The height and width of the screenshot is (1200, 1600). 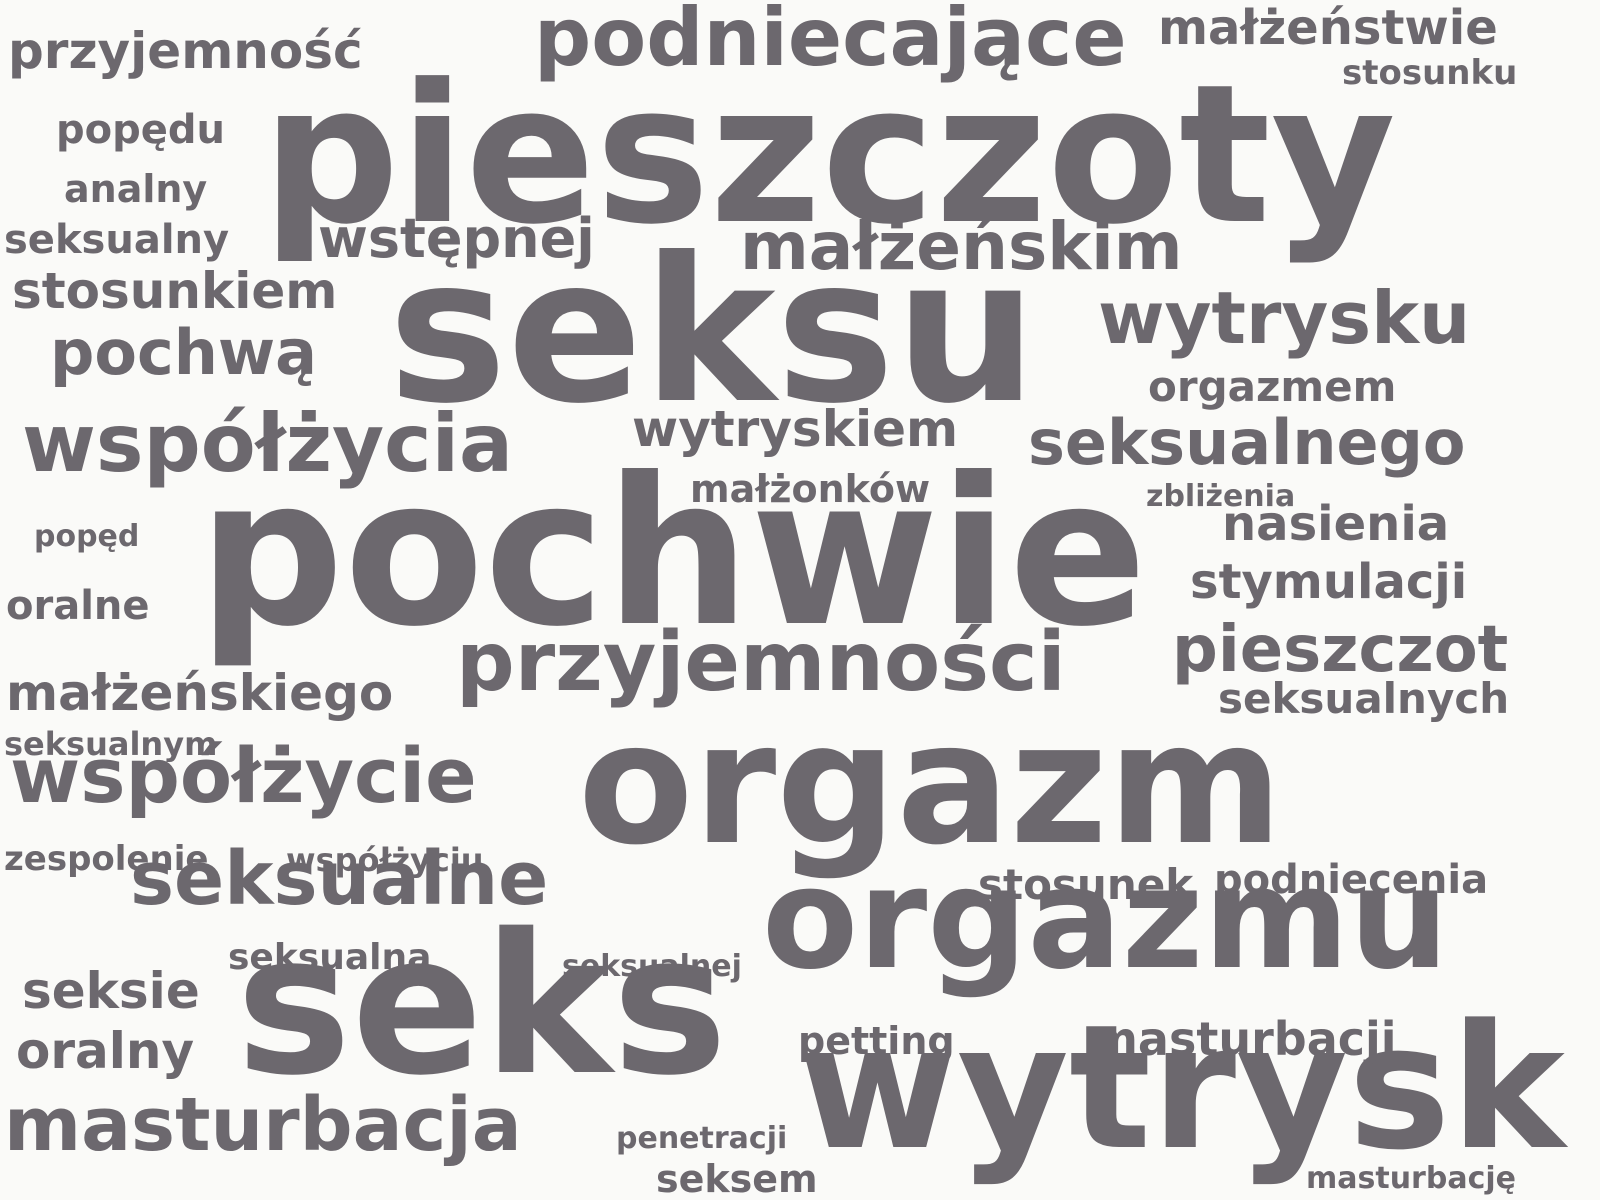 What do you see at coordinates (243, 775) in the screenshot?
I see `word-wspolzycie: współżycie` at bounding box center [243, 775].